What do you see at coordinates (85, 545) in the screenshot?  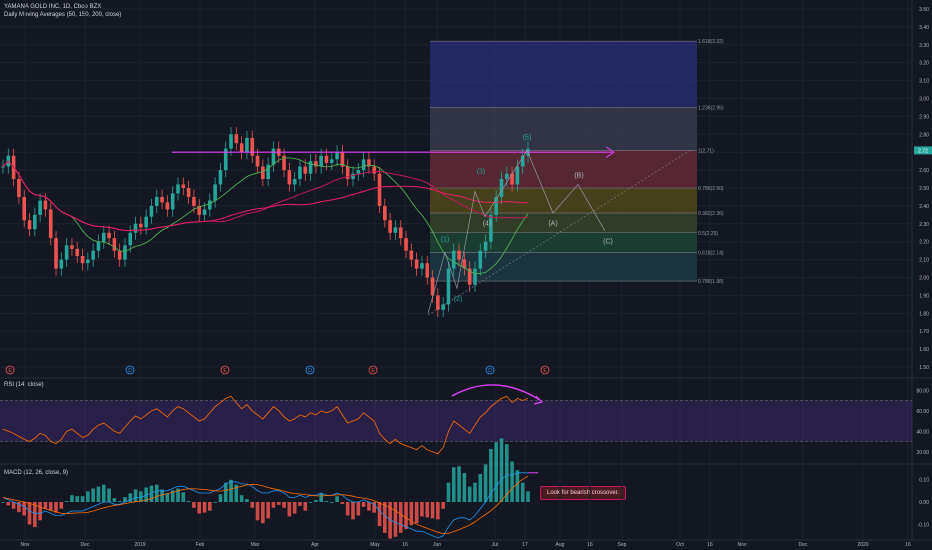 I see `x-tick-label: Dec` at bounding box center [85, 545].